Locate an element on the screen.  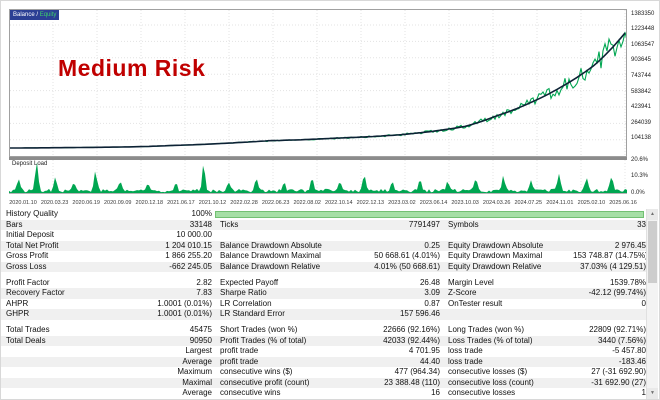
stat-value: 4 701.95 is located at coordinates (424, 350).